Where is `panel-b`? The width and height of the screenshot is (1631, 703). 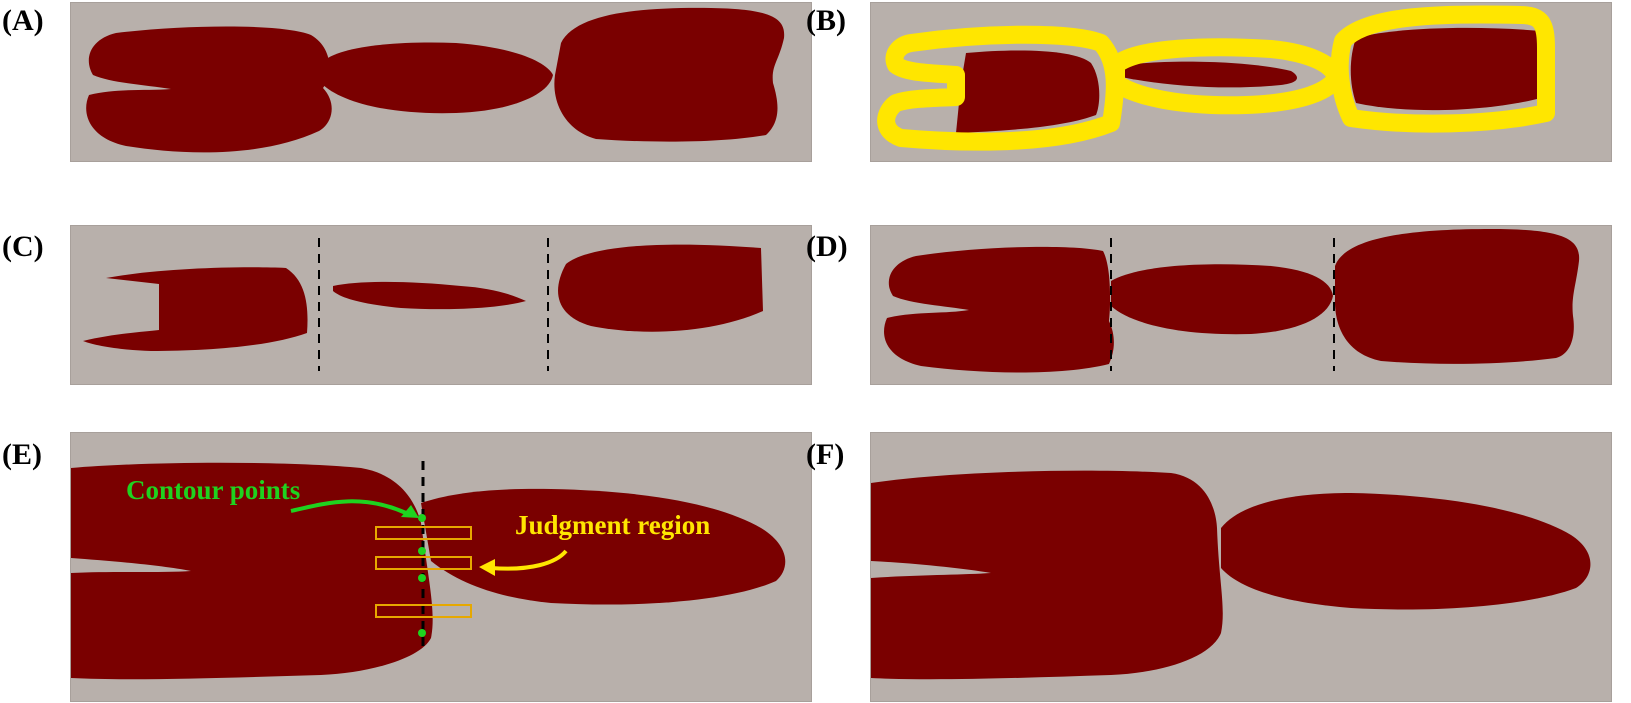 panel-b is located at coordinates (1241, 82).